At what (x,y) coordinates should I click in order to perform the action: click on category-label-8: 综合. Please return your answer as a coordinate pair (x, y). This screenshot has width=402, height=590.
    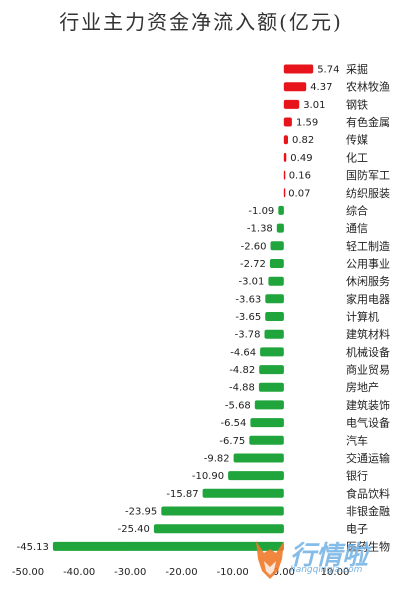
    Looking at the image, I should click on (357, 210).